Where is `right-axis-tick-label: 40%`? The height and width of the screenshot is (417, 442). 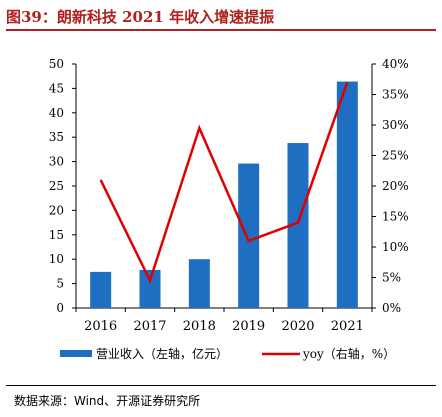 right-axis-tick-label: 40% is located at coordinates (395, 64).